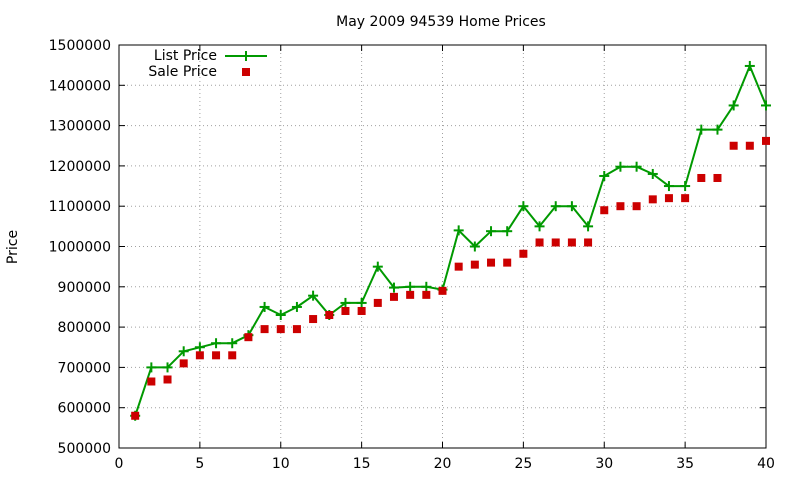 Image resolution: width=800 pixels, height=480 pixels. I want to click on x-tick-label: 10, so click(281, 464).